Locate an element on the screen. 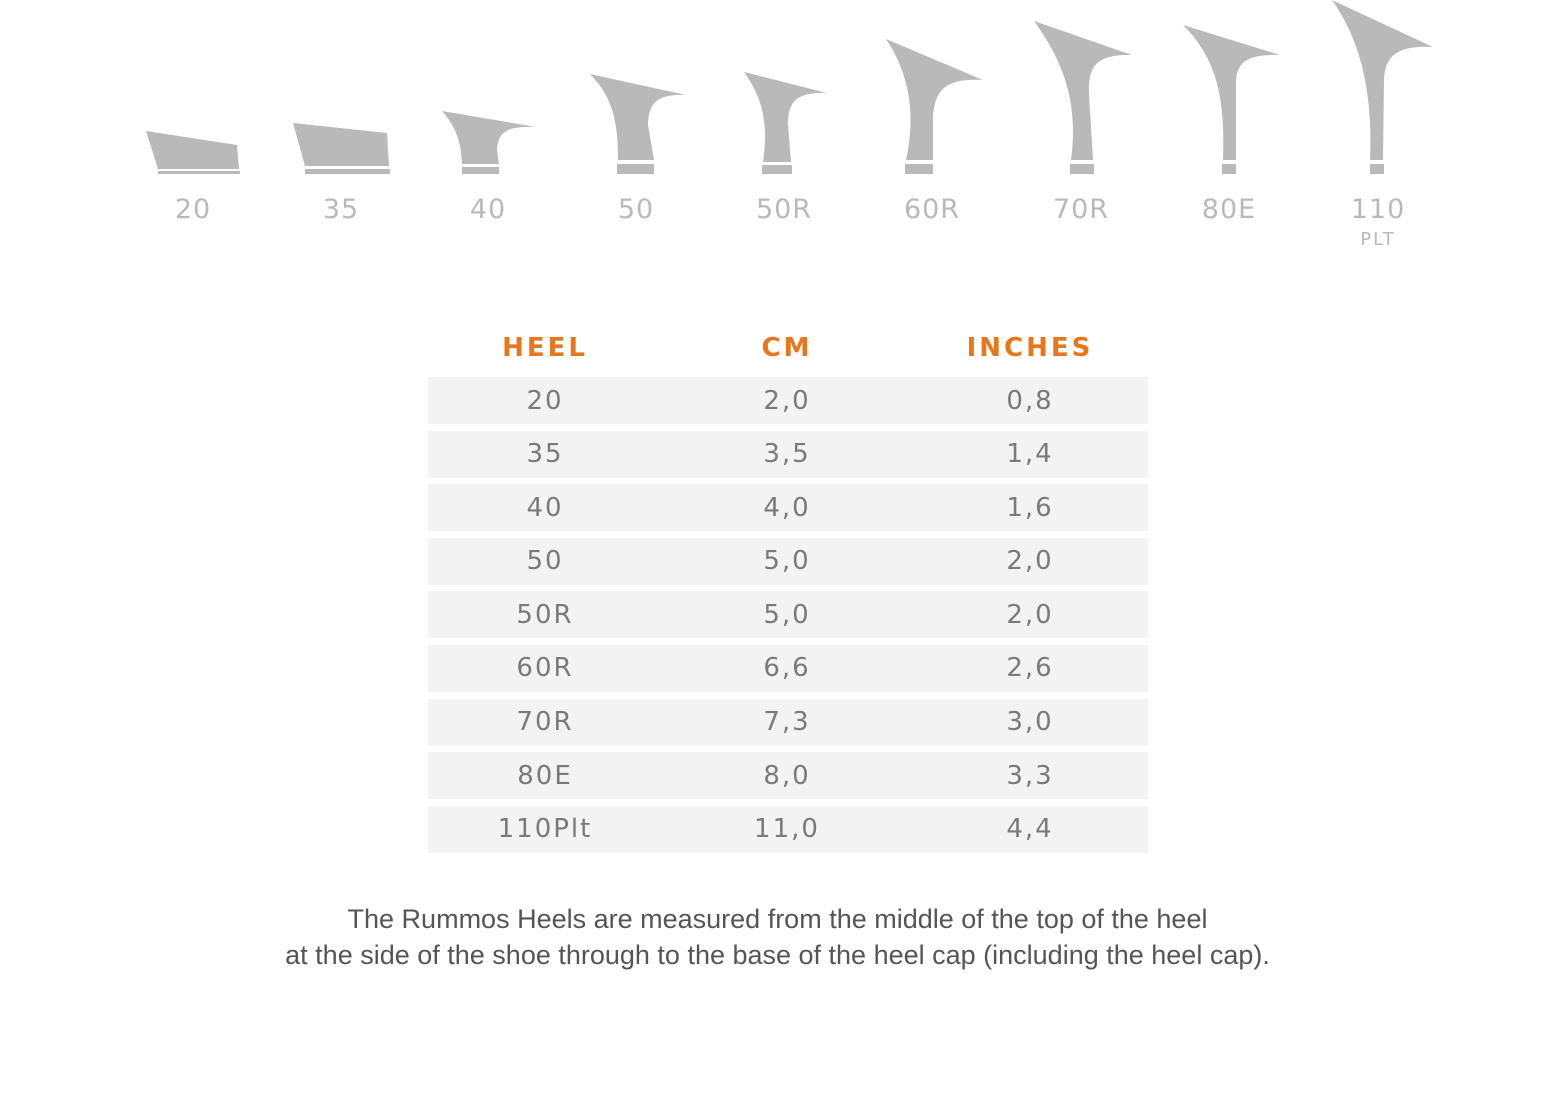  heel-illustration-35: 35 is located at coordinates (341, 174).